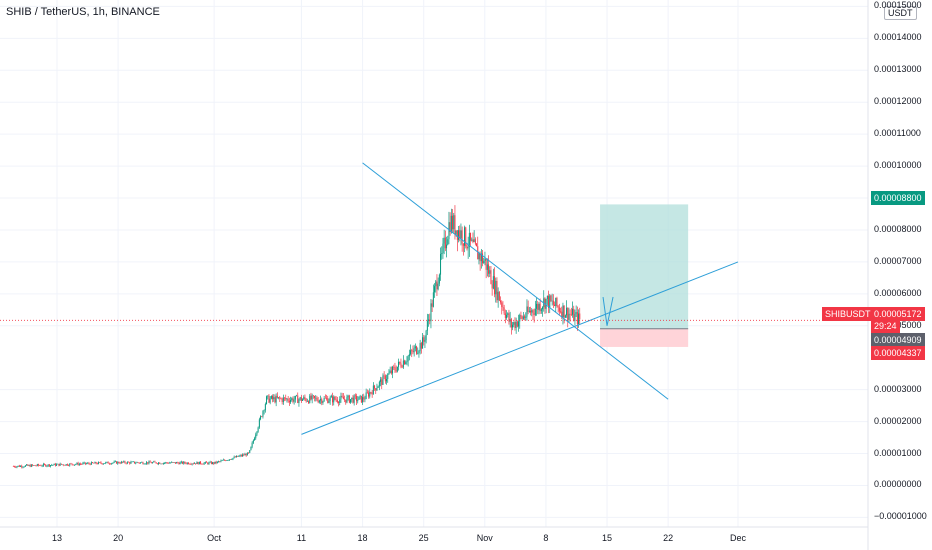 The width and height of the screenshot is (932, 550). What do you see at coordinates (301, 538) in the screenshot?
I see `time-tick-label: 11` at bounding box center [301, 538].